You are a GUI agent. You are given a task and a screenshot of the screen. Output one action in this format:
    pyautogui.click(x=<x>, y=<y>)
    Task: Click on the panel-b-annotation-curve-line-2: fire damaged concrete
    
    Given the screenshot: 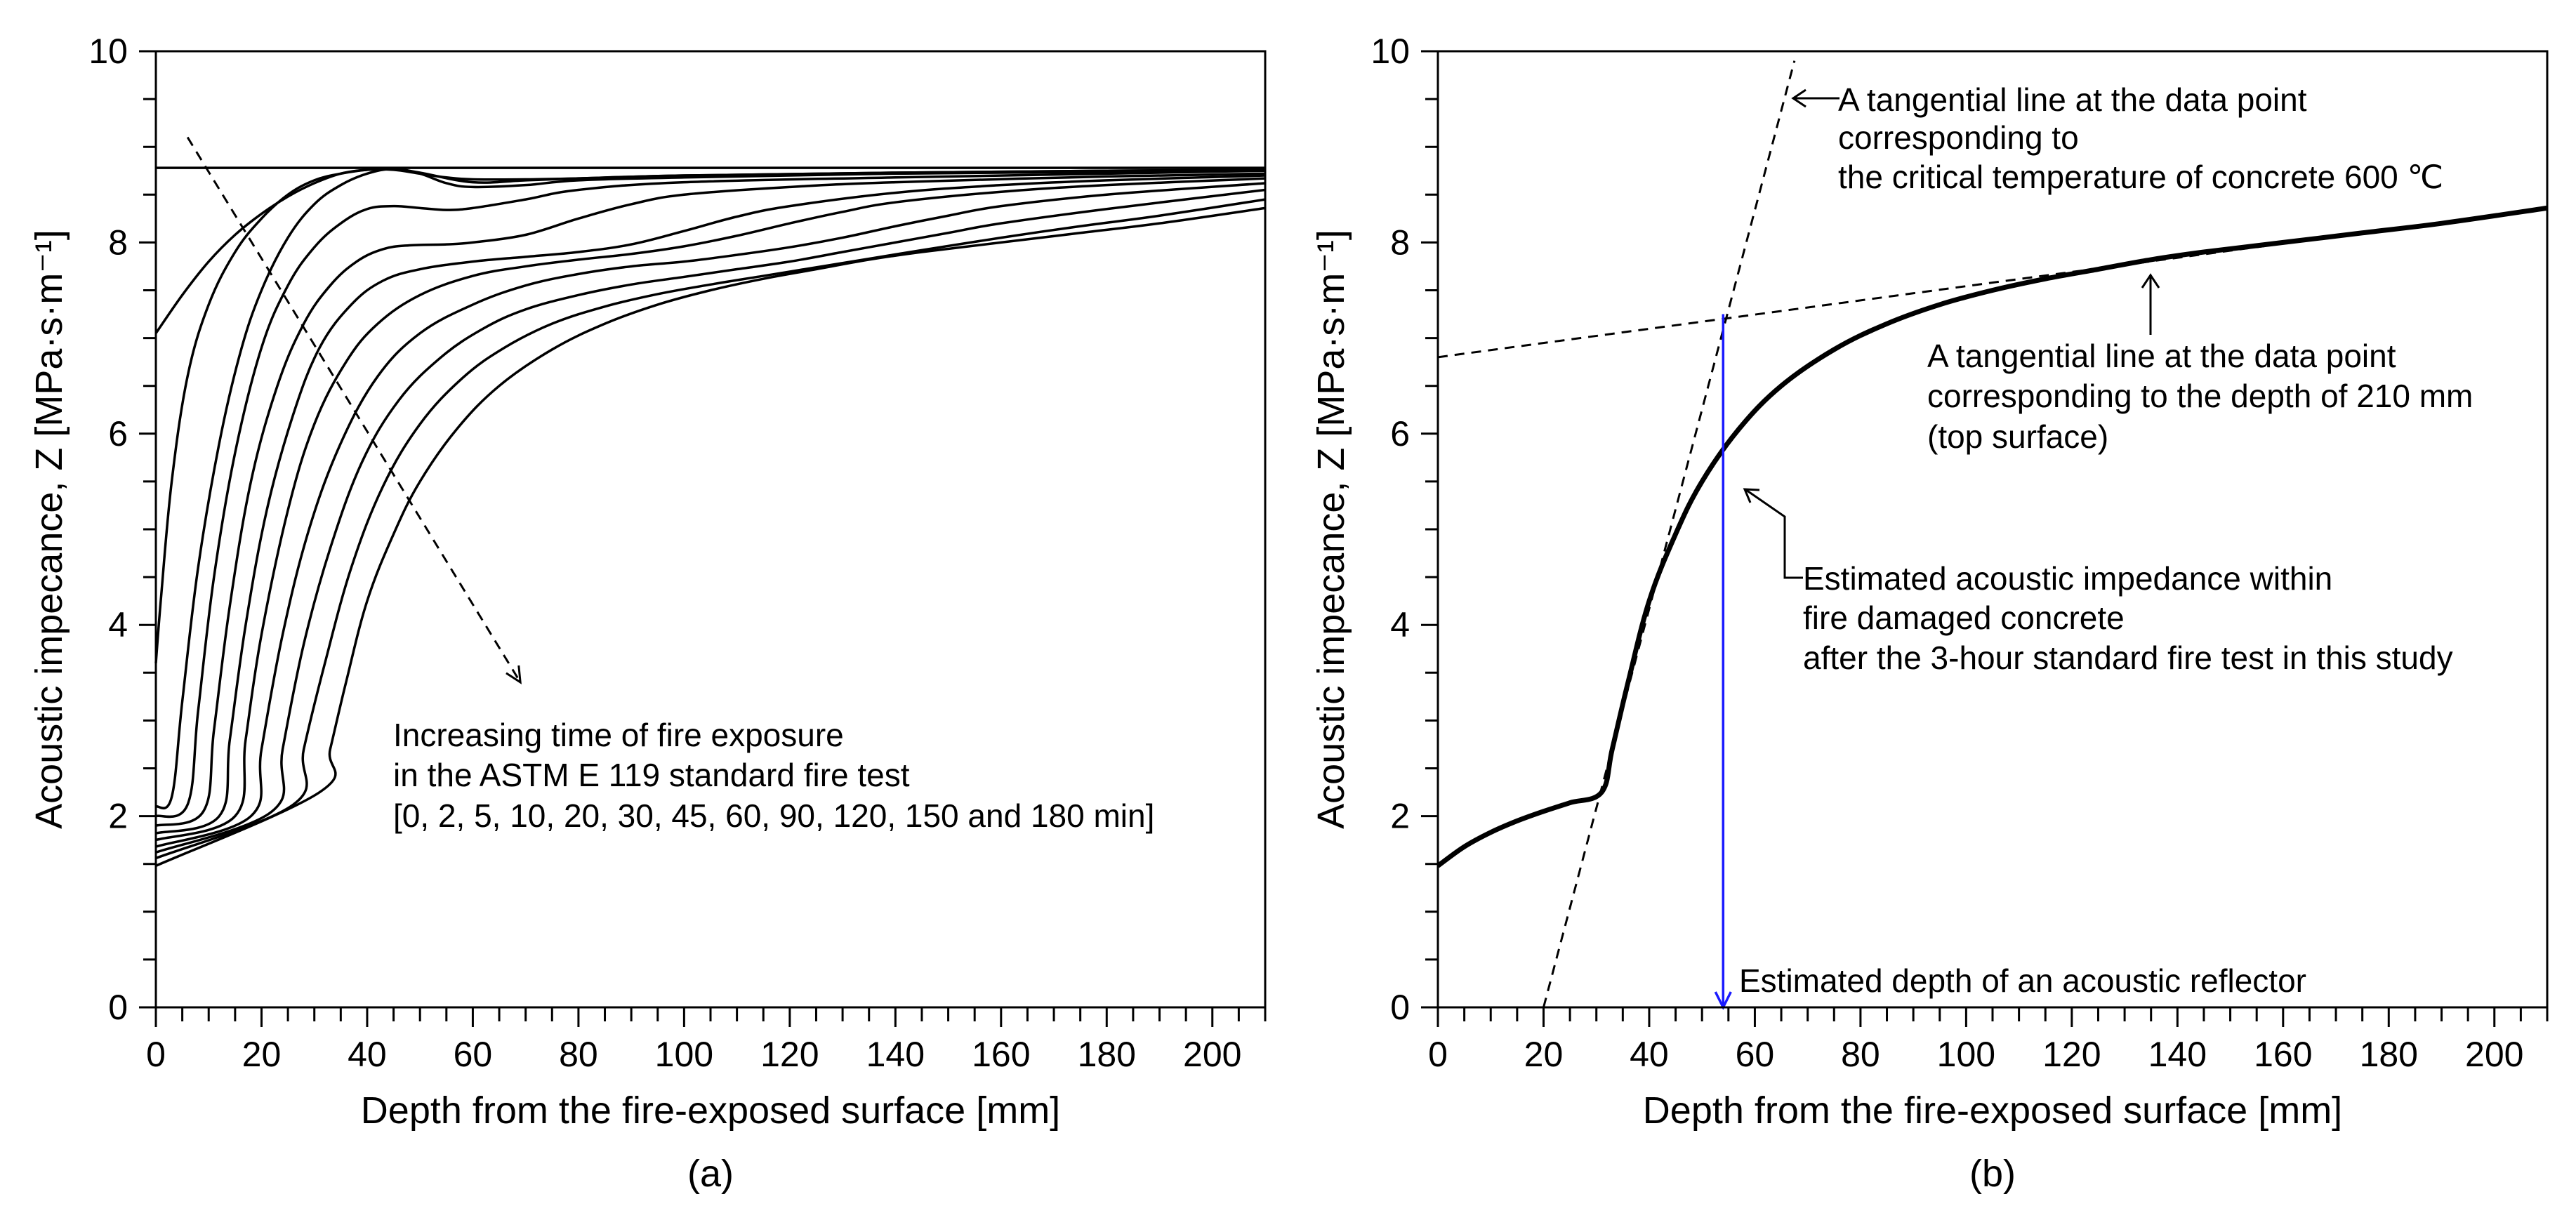 What is the action you would take?
    pyautogui.click(x=1964, y=617)
    